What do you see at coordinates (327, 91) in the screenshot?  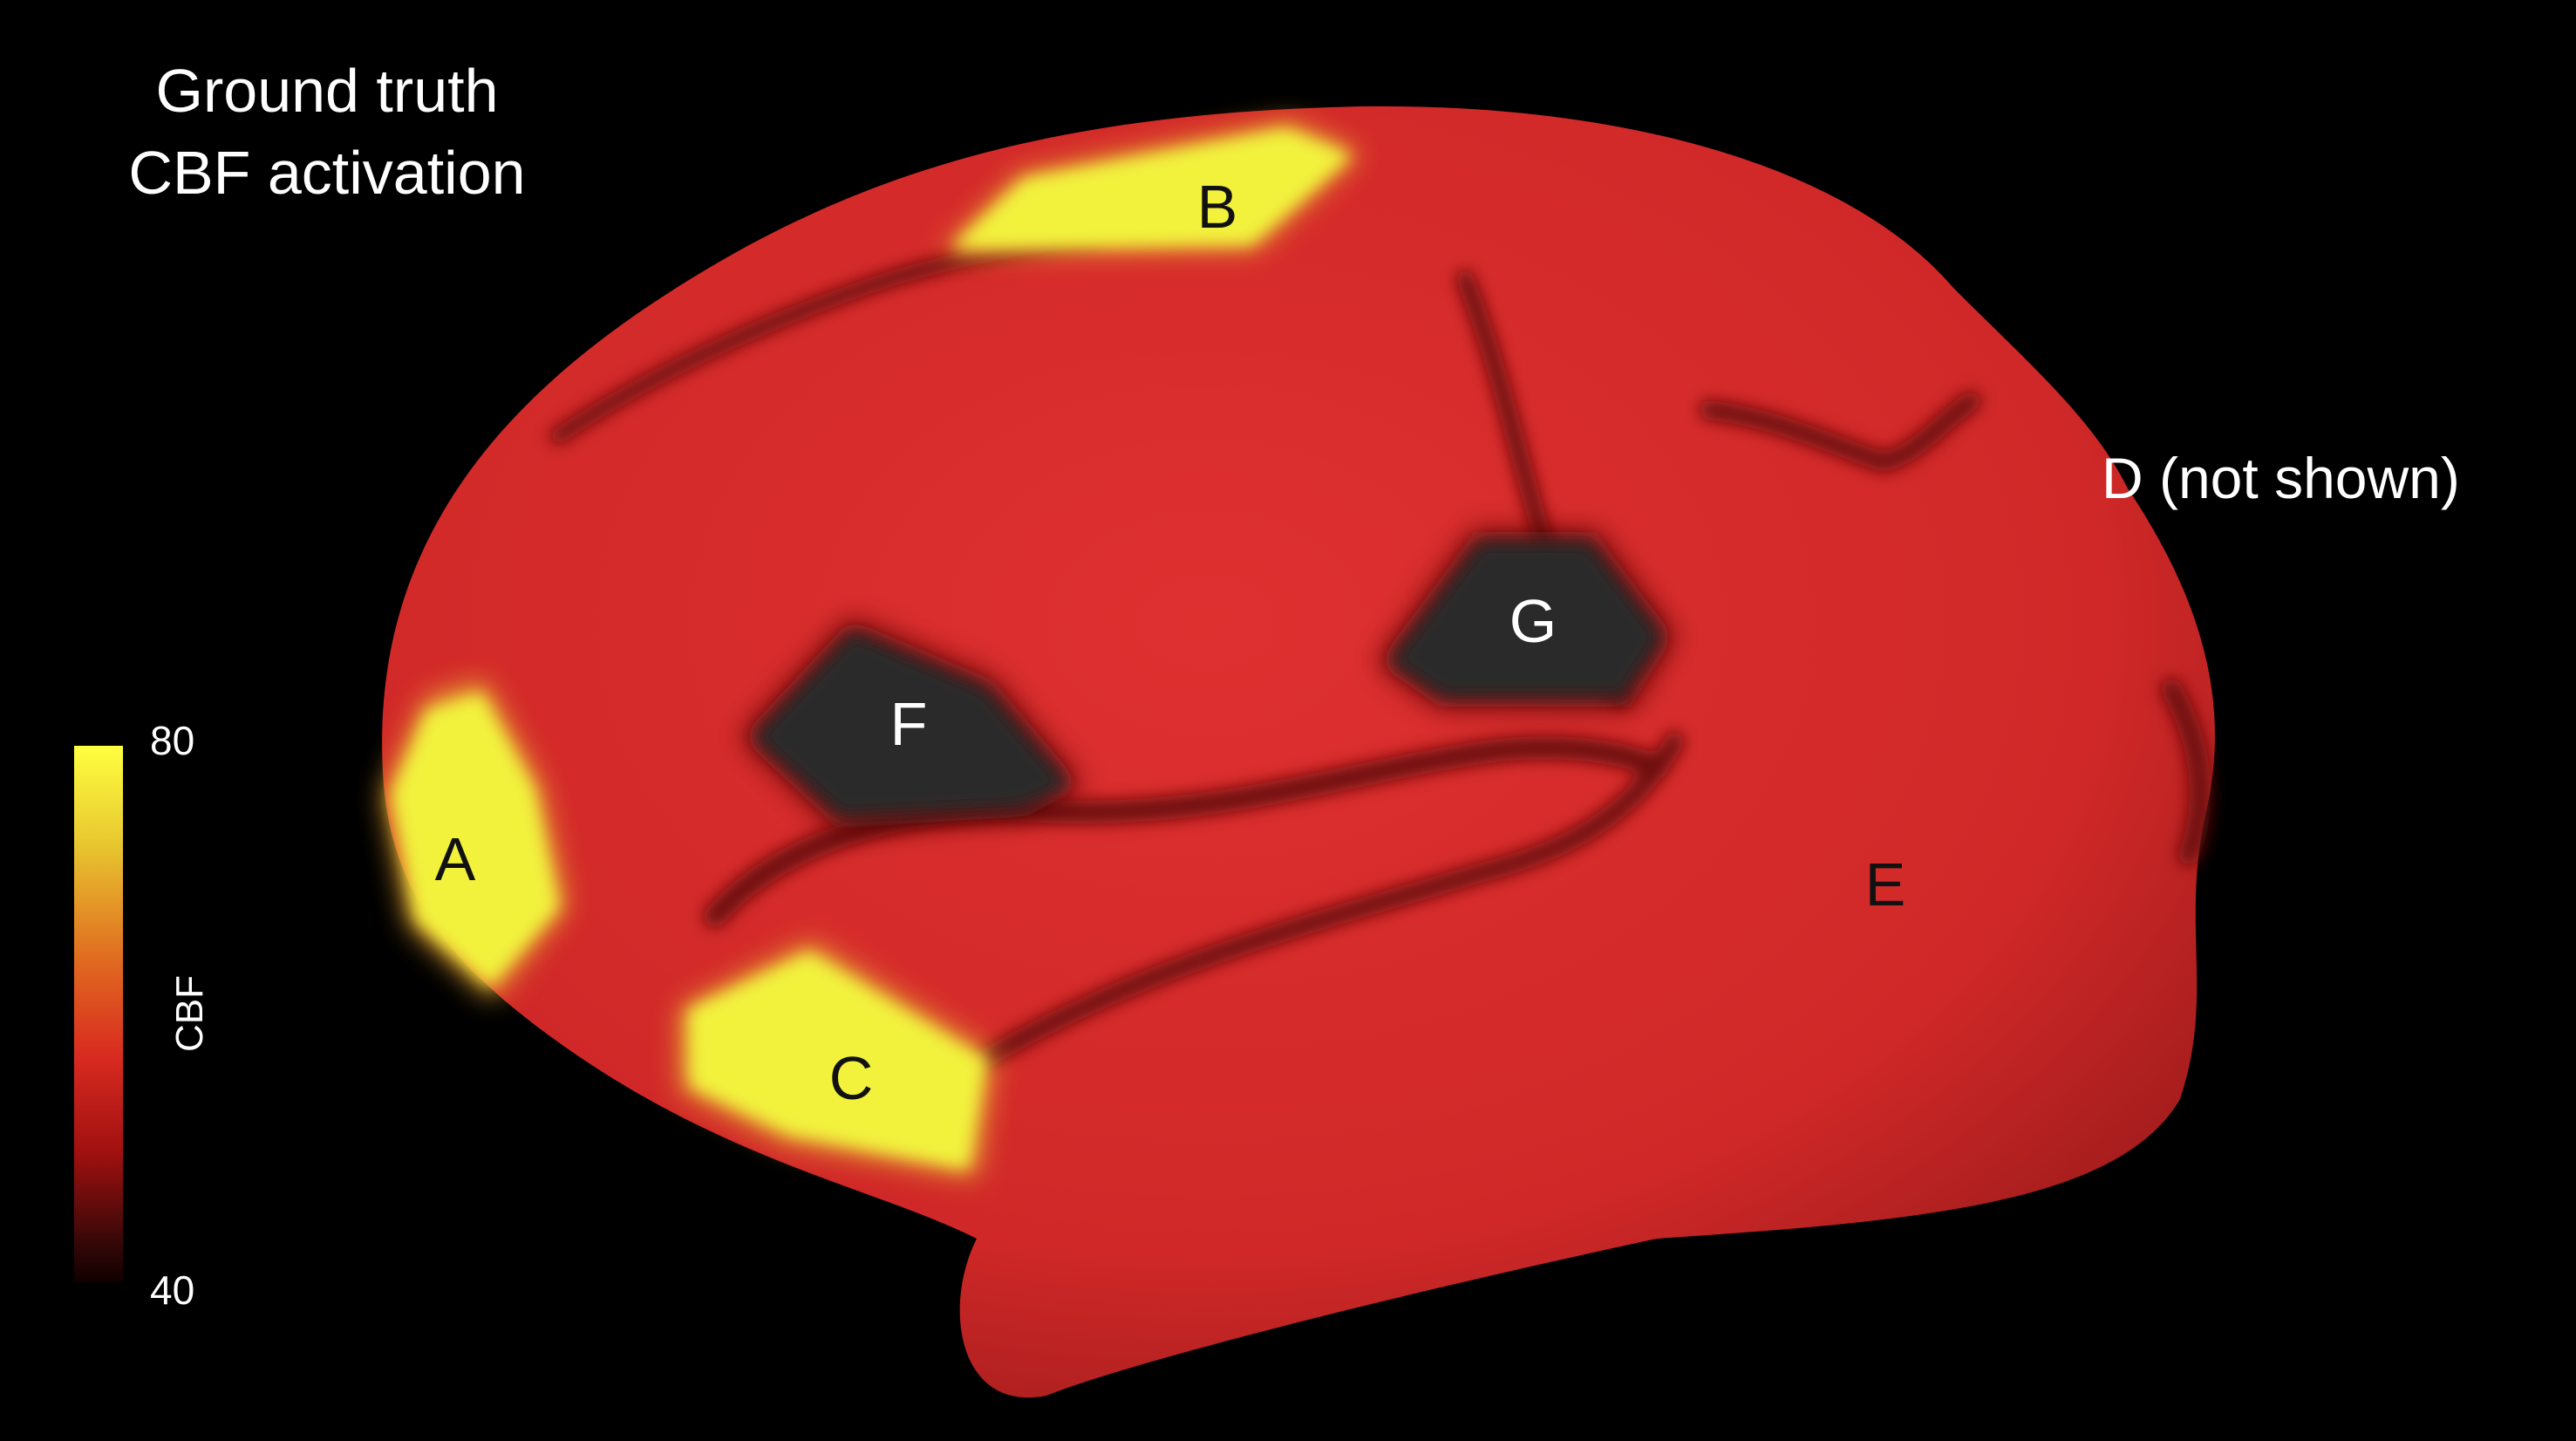 I see `figure-title-line1: Ground truth` at bounding box center [327, 91].